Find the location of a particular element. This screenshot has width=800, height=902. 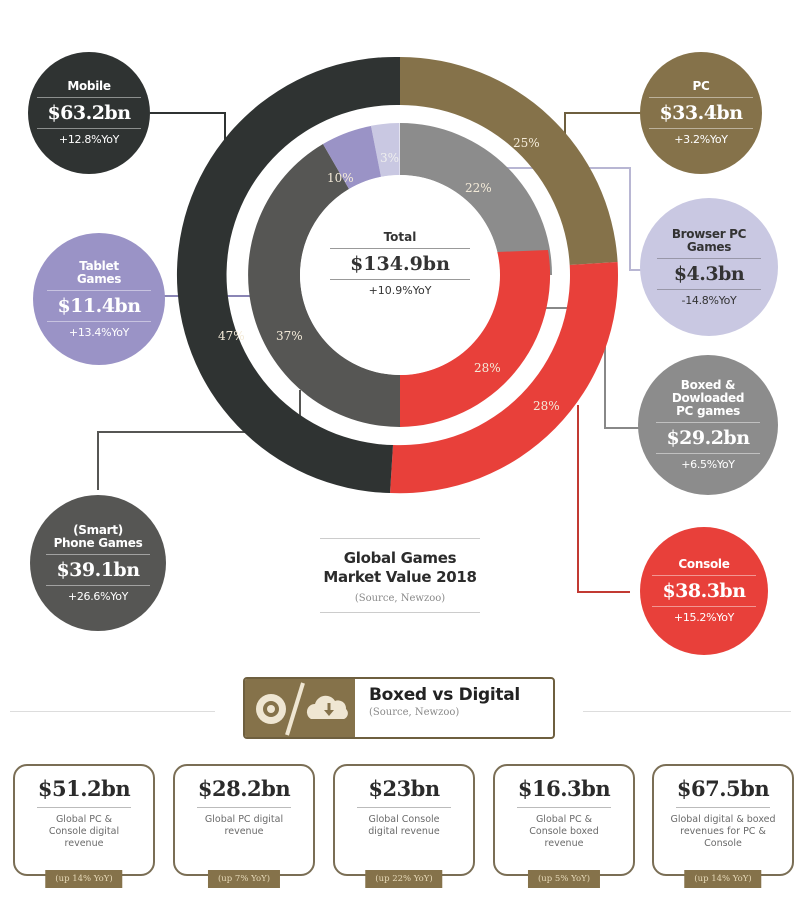

banner-title: Boxed vs Digital is located at coordinates (444, 695).